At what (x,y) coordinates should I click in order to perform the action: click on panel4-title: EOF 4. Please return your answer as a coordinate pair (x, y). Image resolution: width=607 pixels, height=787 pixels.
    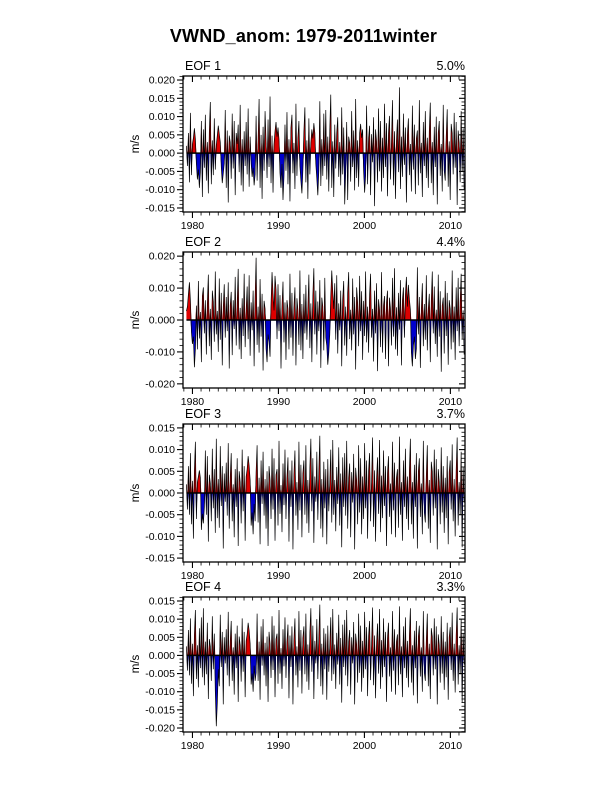
    Looking at the image, I should click on (203, 587).